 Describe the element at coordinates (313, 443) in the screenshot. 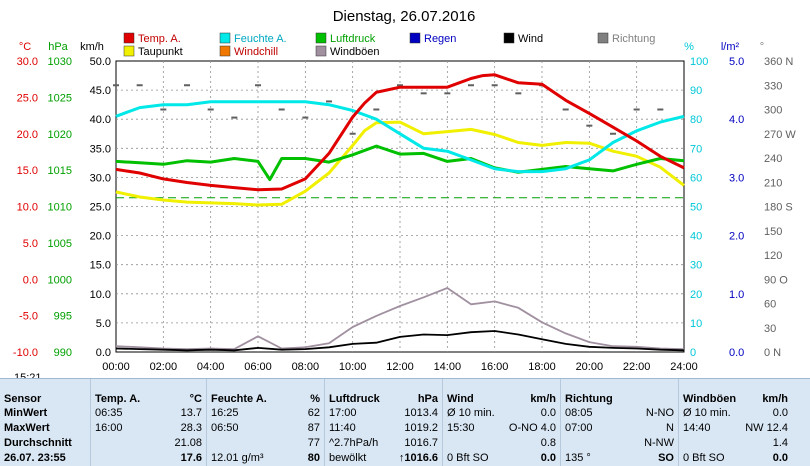

I see `stats-humidity-value: 77` at that location.